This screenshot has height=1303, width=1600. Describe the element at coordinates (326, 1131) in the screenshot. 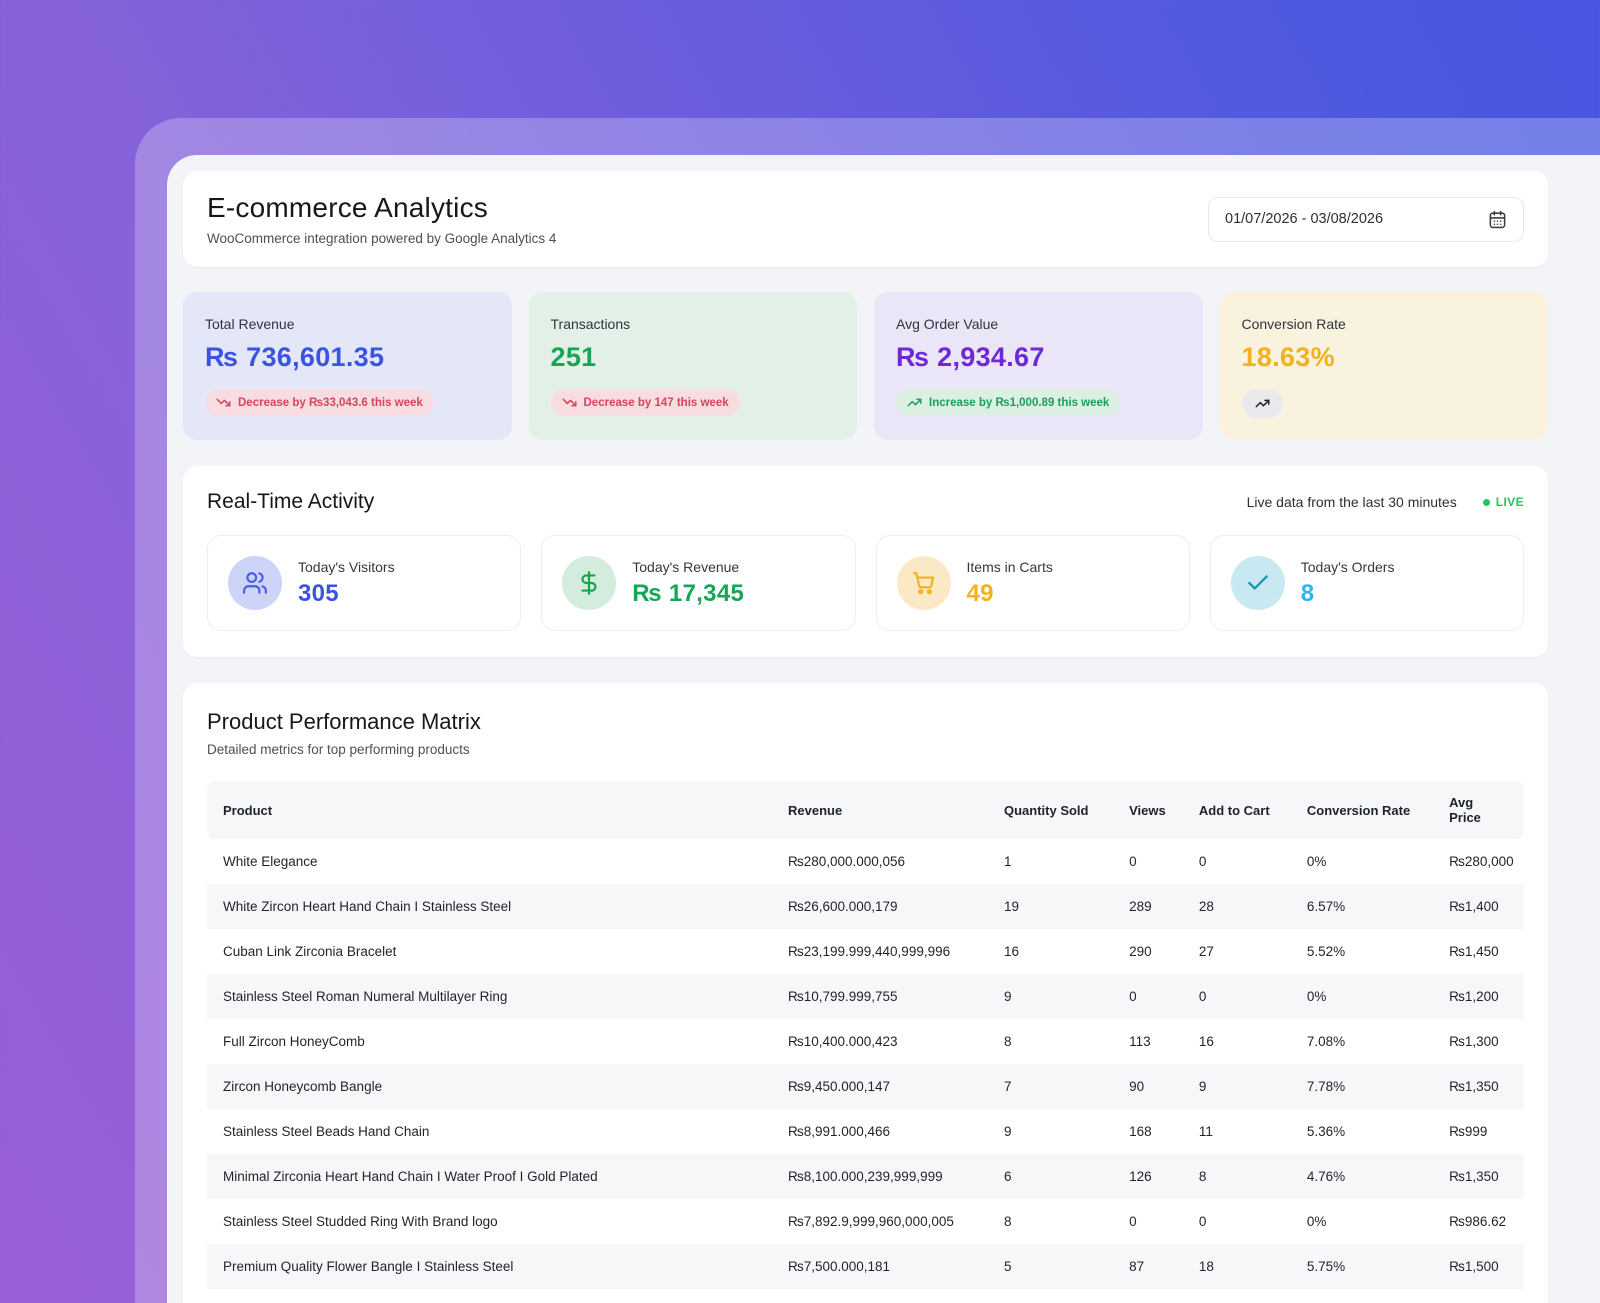

I see `table-cell: Stainless Steel Beads Hand Chain` at that location.